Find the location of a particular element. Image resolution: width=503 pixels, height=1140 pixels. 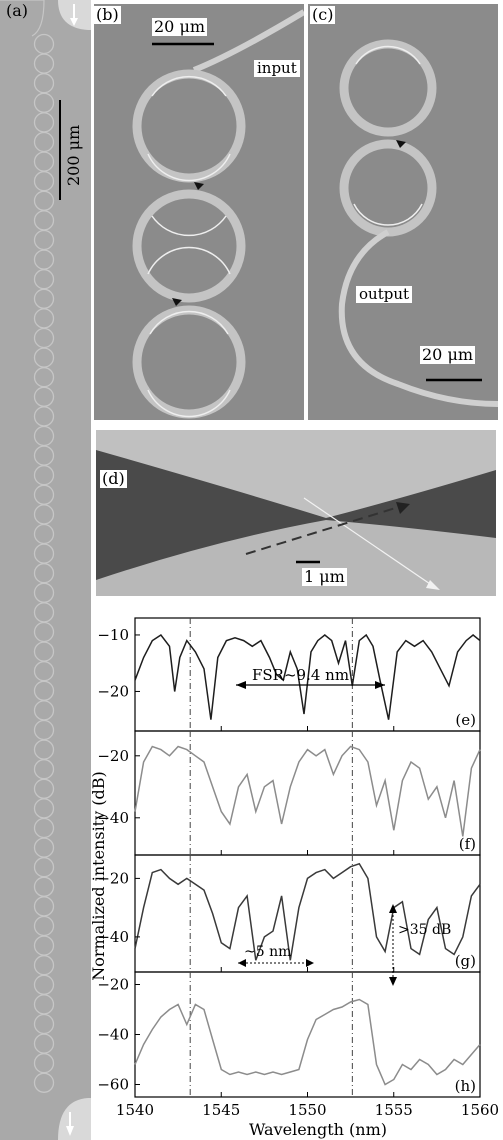

panel-d: (d) 1 μm is located at coordinates (296, 513).